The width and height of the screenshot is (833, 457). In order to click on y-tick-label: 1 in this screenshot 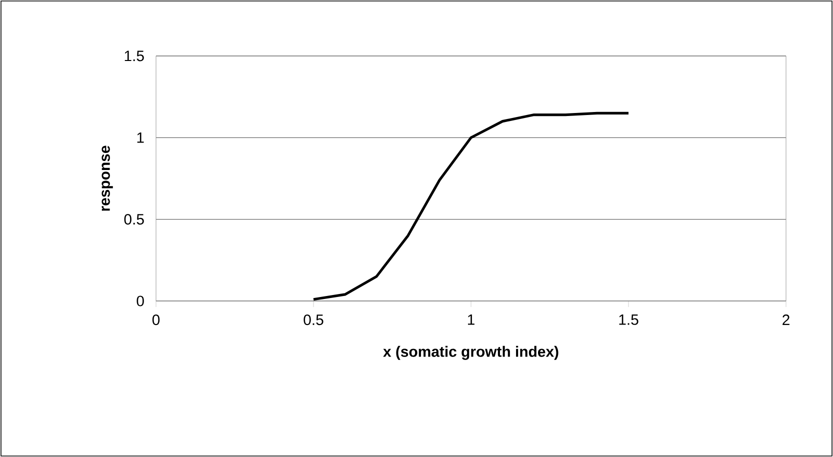, I will do `click(140, 137)`.